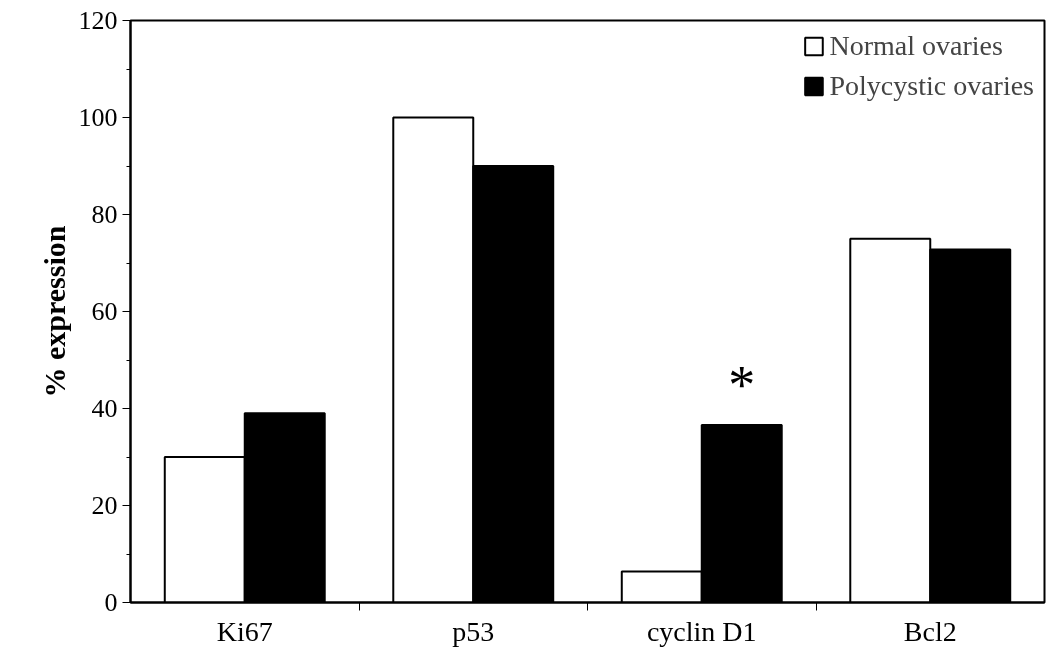 Image resolution: width=1048 pixels, height=672 pixels. I want to click on y-tick-label: 80, so click(104, 214).